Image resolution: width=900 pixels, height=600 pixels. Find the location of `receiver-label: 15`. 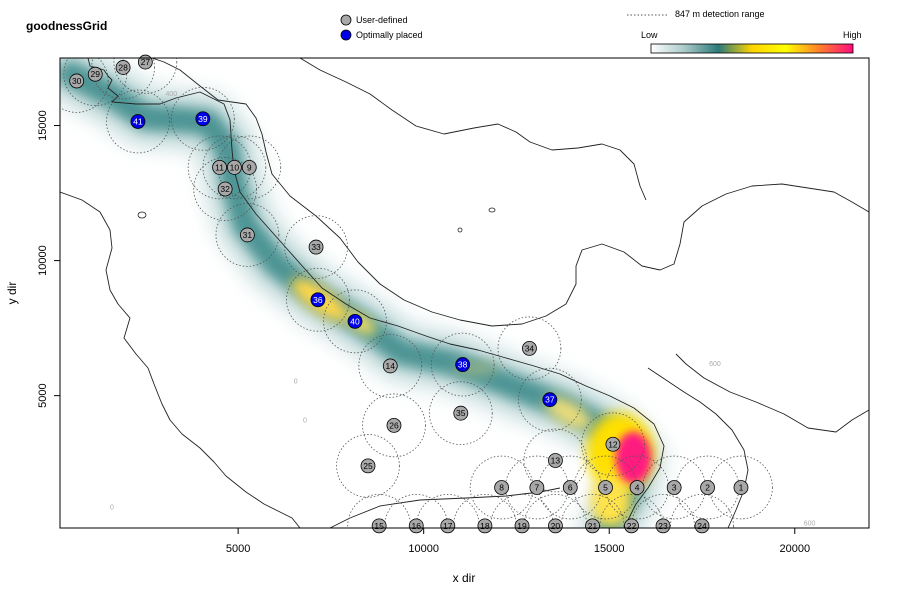

receiver-label: 15 is located at coordinates (379, 526).